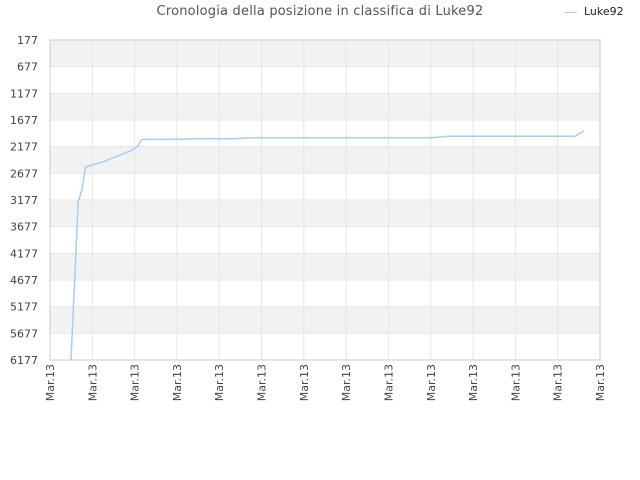  I want to click on y-tick-label: 4677, so click(24, 280).